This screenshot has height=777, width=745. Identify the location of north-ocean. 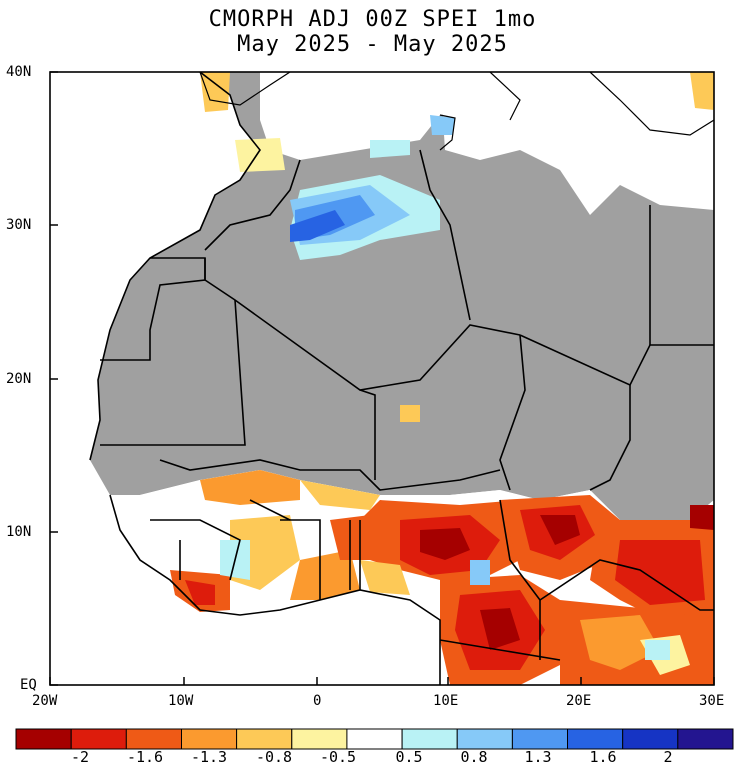
(370, 116).